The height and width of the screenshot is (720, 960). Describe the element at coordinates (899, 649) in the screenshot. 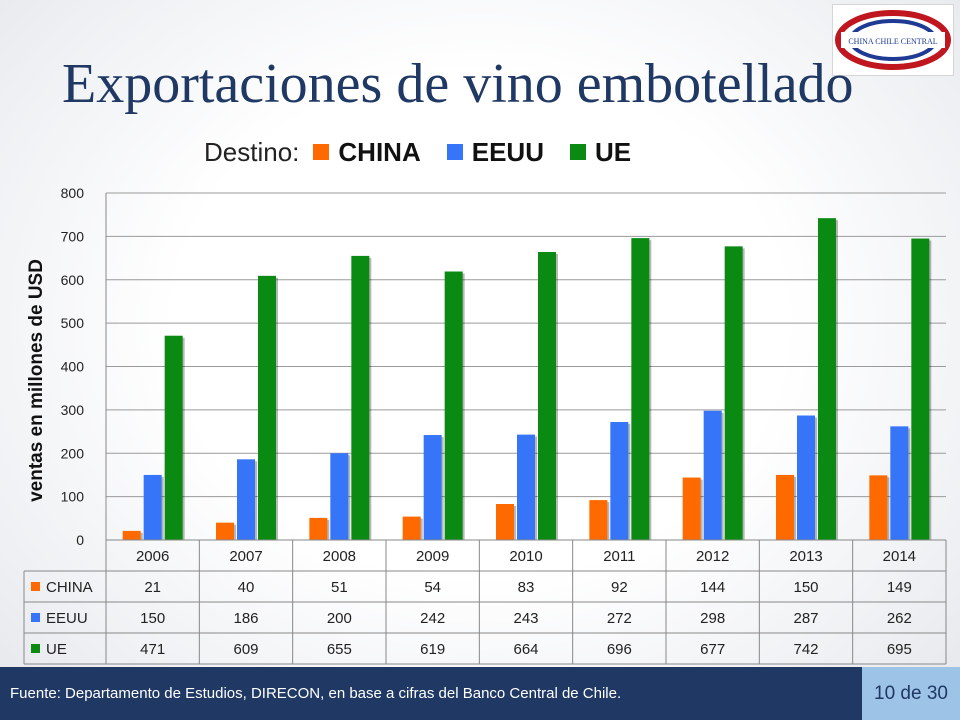

I see `data-label-ue: 695` at that location.